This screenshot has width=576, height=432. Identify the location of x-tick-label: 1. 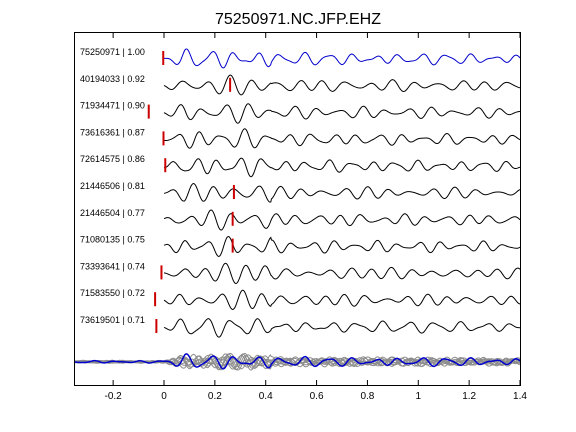
(419, 396).